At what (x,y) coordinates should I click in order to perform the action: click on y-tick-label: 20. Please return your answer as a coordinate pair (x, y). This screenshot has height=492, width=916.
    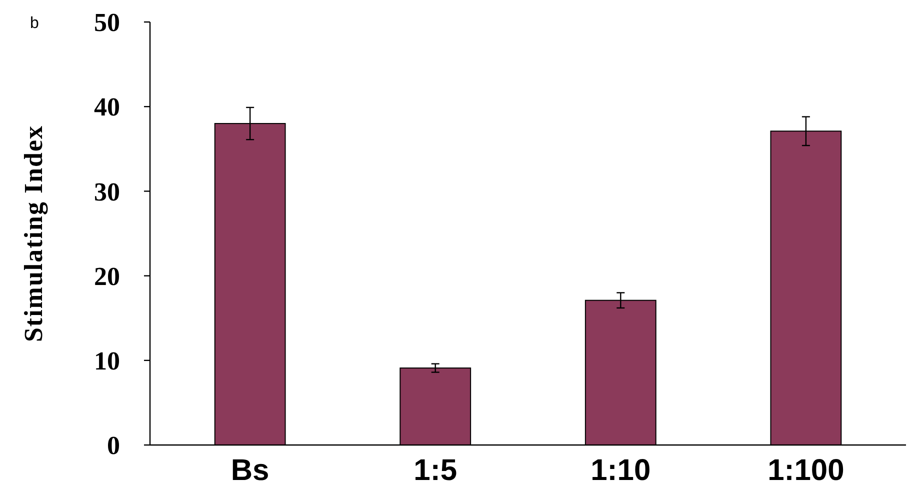
    Looking at the image, I should click on (107, 276).